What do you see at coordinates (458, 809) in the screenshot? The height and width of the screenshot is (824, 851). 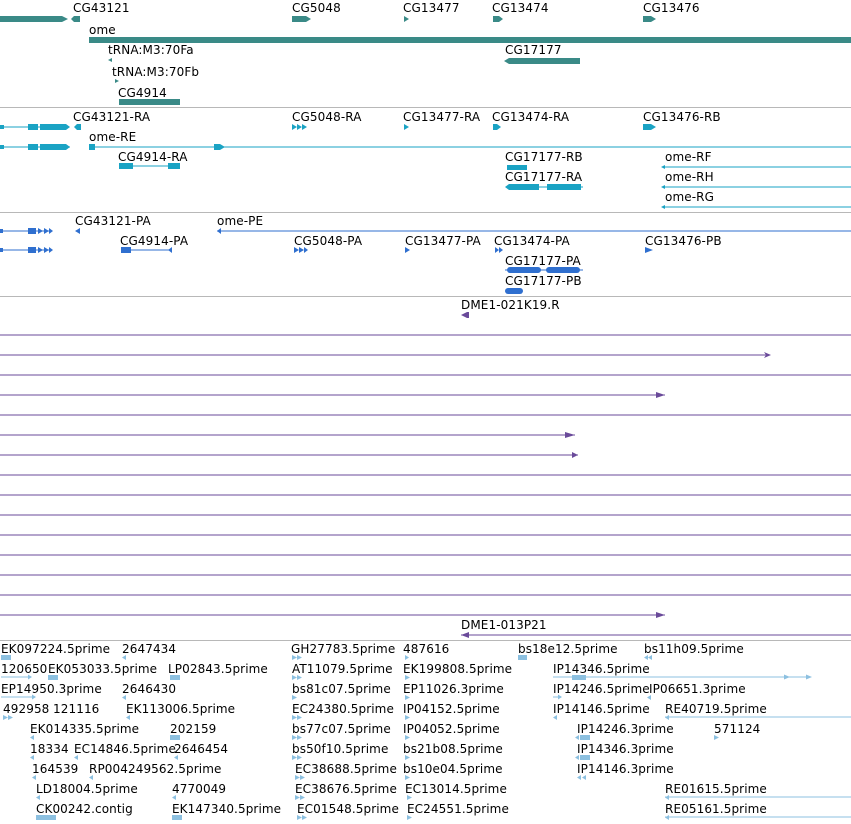 I see `est-label: EC24551.5prime` at bounding box center [458, 809].